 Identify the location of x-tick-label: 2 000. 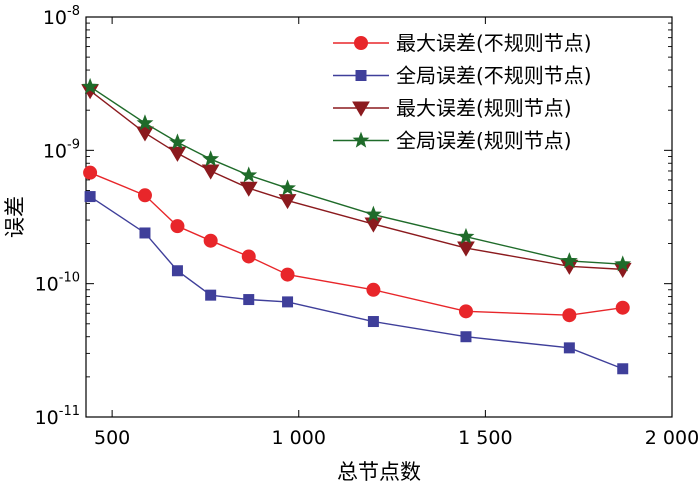
(672, 438).